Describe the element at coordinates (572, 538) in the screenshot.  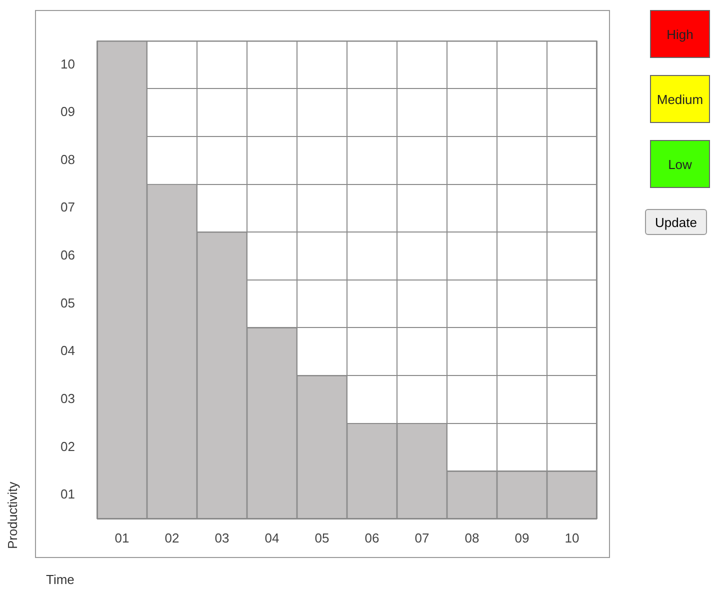
I see `x-tick-label: 10` at that location.